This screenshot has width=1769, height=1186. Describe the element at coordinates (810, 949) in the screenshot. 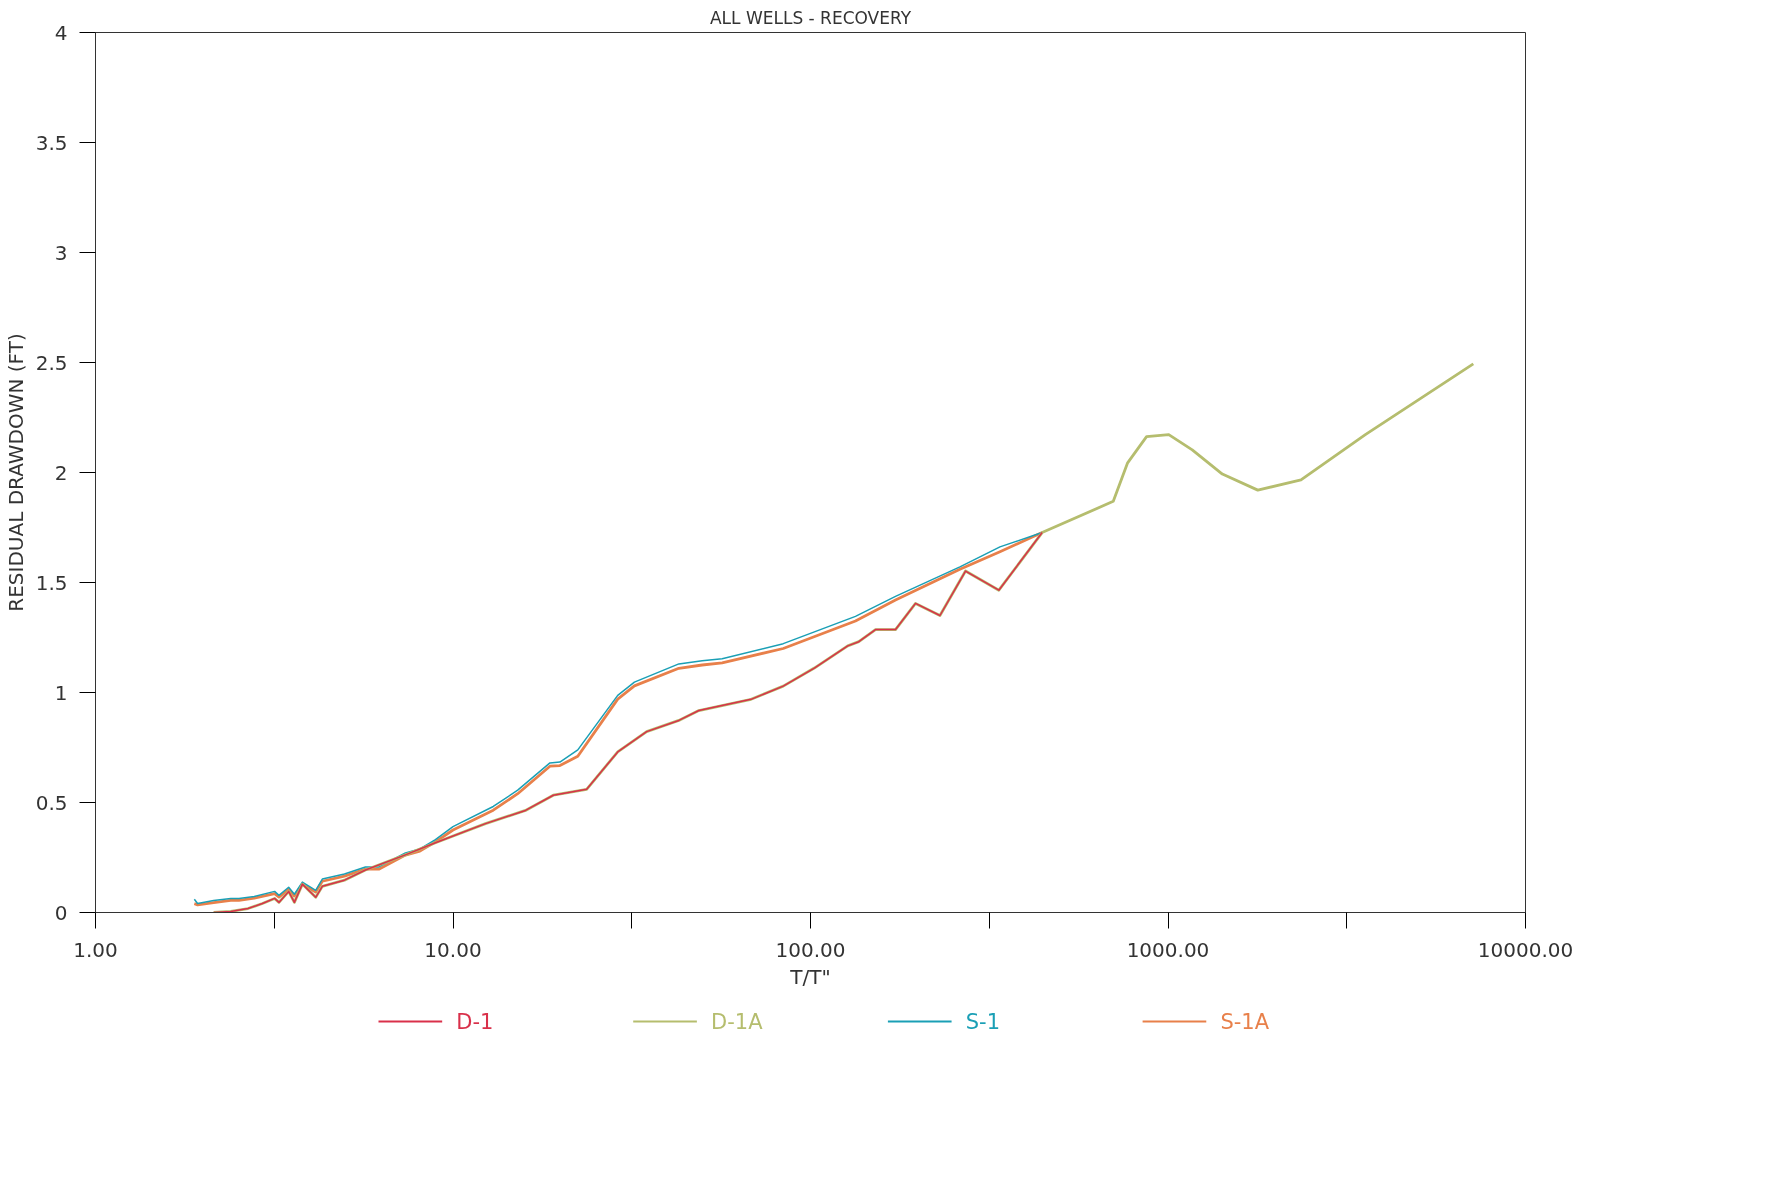

I see `x-tick-label: 100.00` at that location.